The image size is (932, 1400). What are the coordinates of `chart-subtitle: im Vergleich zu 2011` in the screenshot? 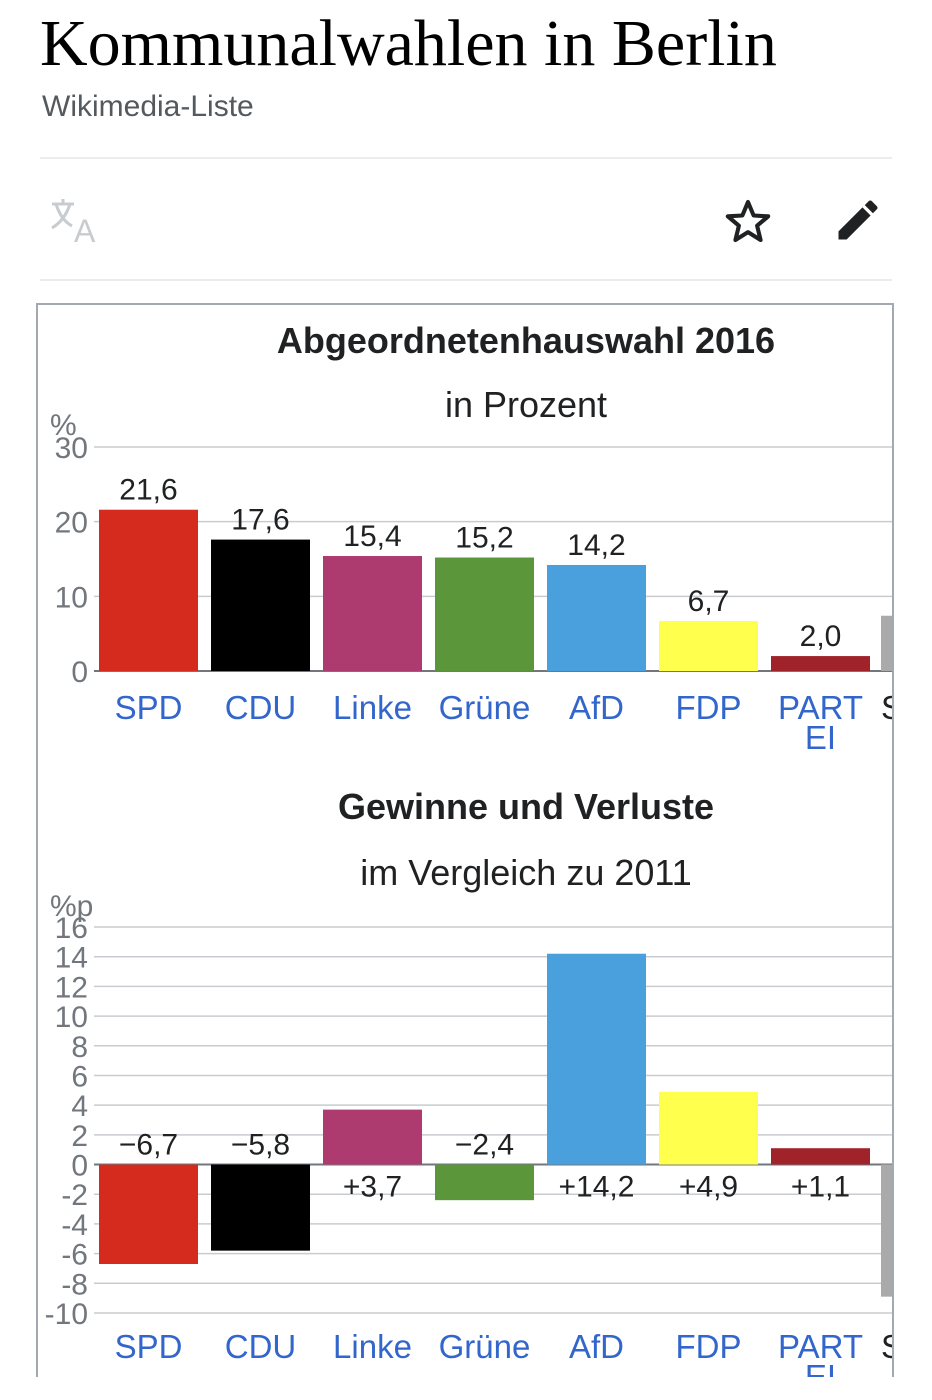 It's located at (526, 872).